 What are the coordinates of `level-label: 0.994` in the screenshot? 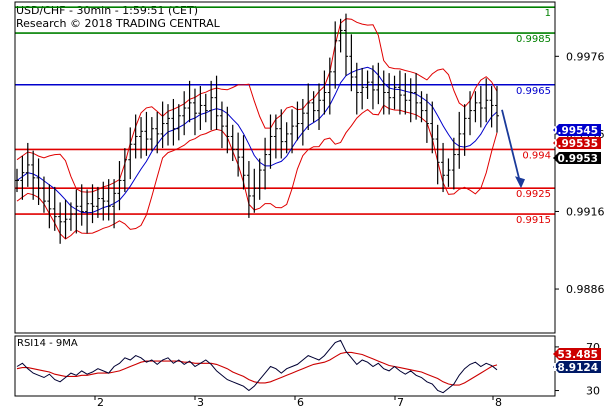 It's located at (536, 155).